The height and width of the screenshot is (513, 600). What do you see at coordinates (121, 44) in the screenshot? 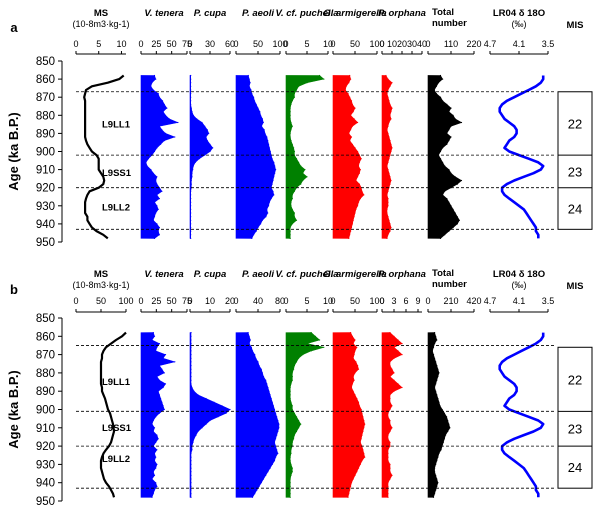
I see `x-tick-label: 10` at bounding box center [121, 44].